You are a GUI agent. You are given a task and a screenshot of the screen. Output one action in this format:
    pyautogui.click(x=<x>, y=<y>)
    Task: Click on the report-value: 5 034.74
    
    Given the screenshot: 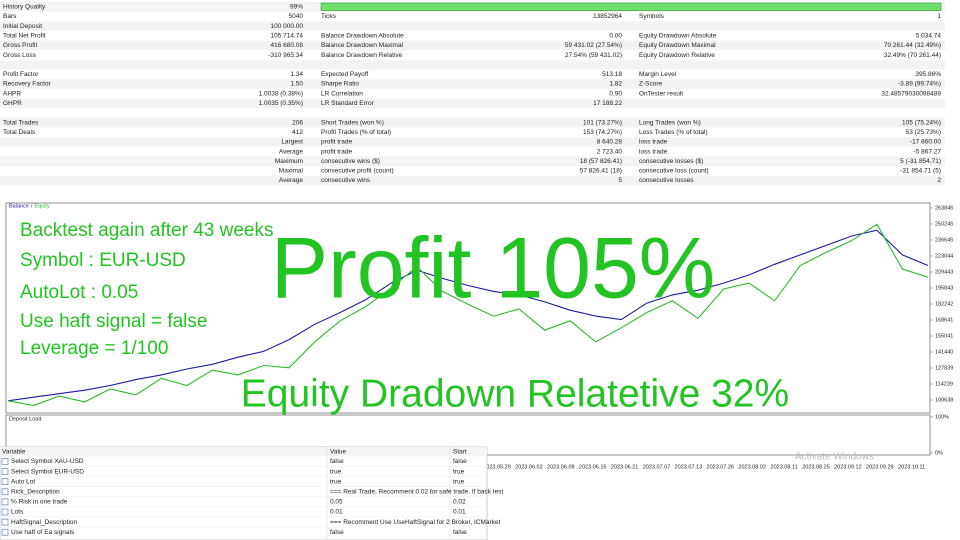 What is the action you would take?
    pyautogui.click(x=929, y=35)
    